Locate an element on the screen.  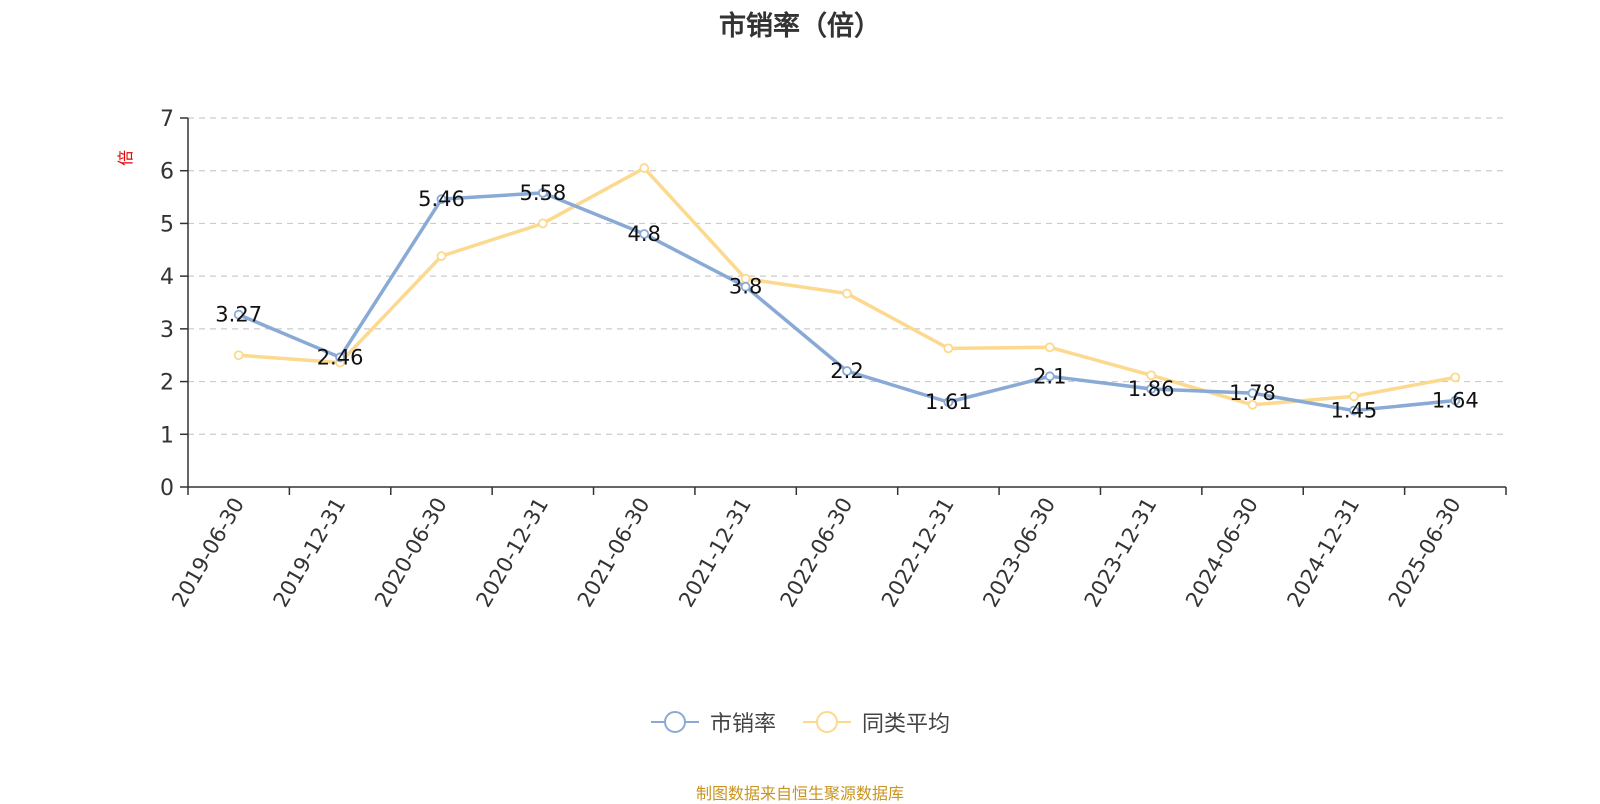
y-tick-label: 0 is located at coordinates (167, 488).